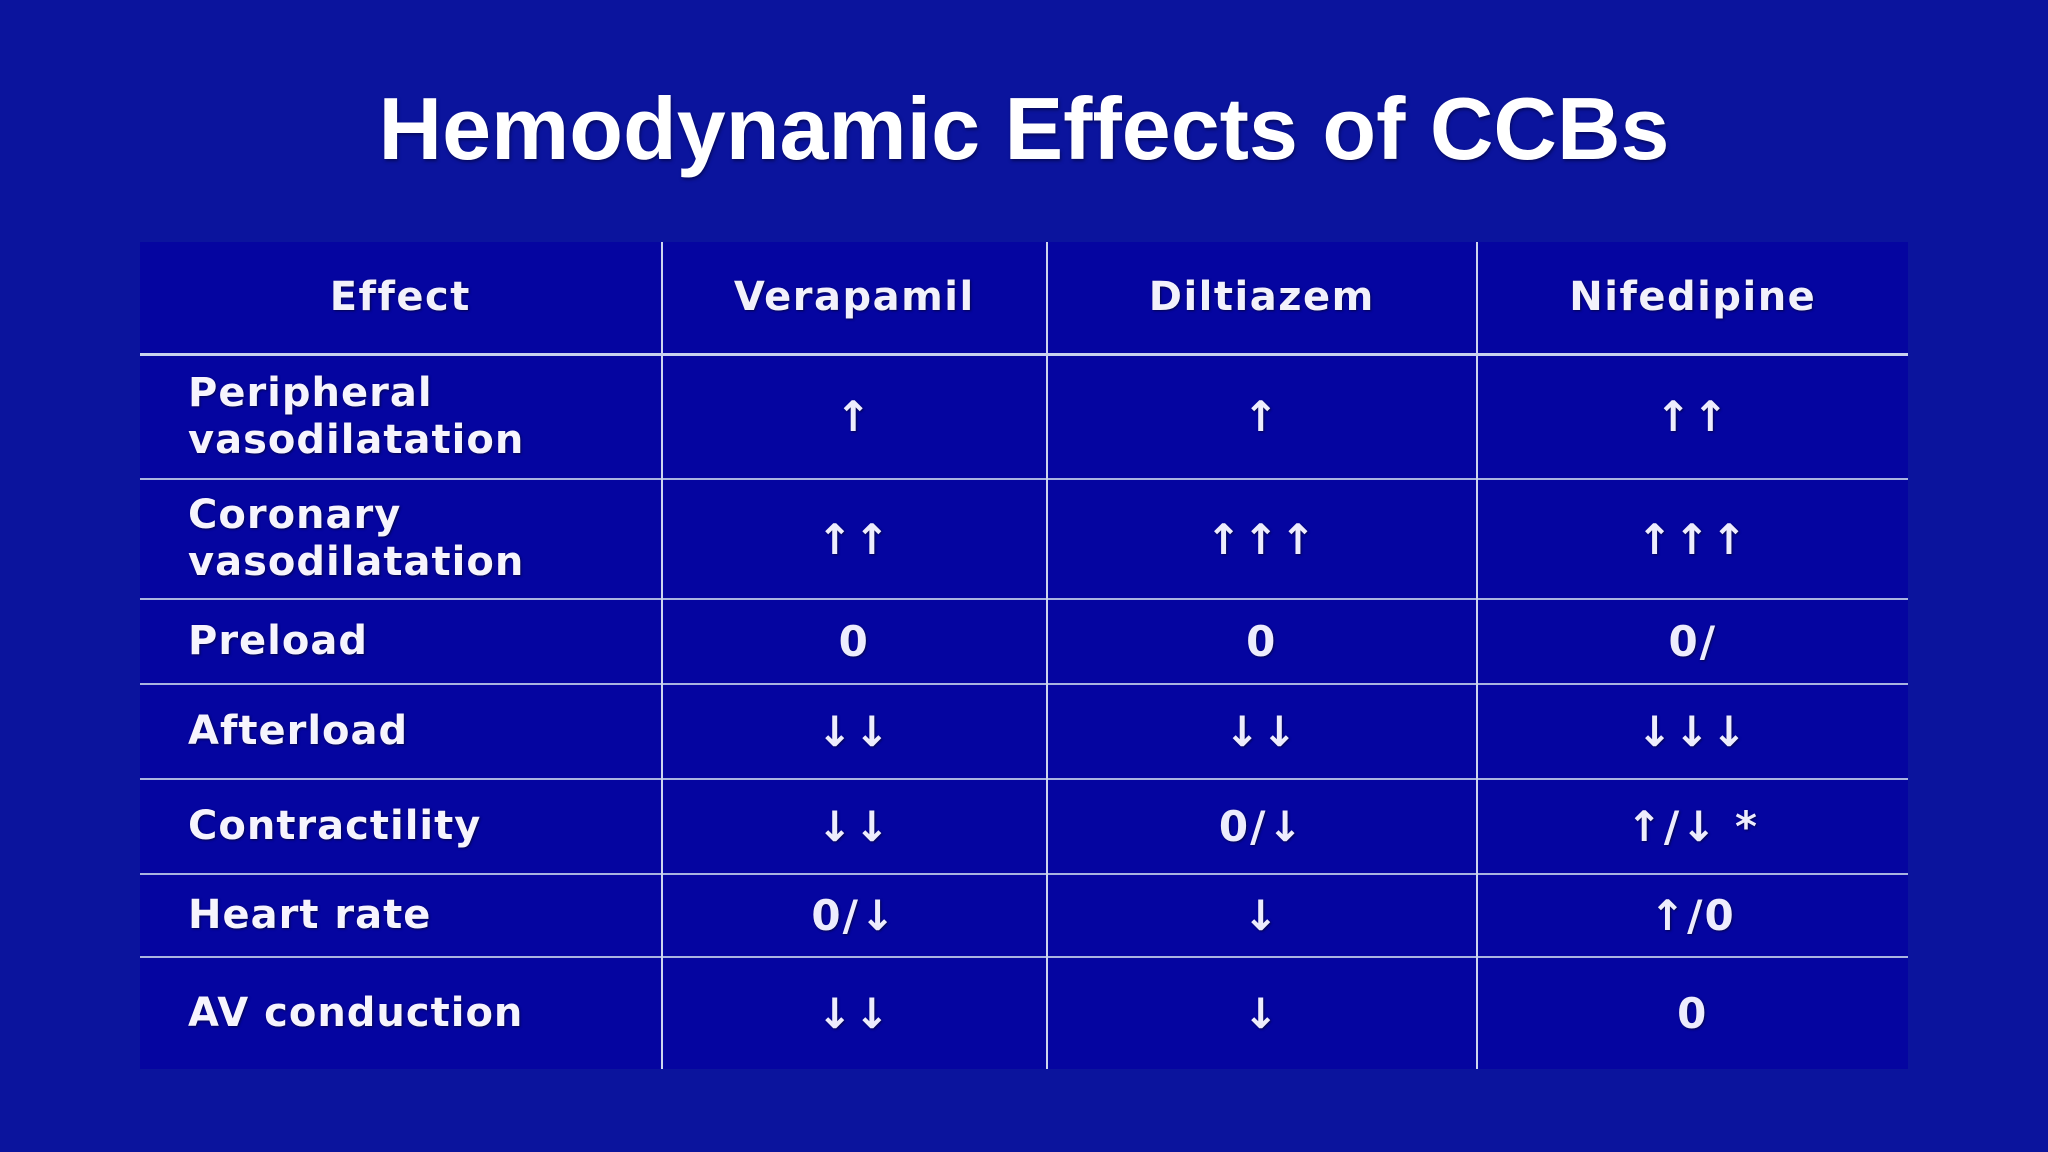 This screenshot has width=2048, height=1152. Describe the element at coordinates (1261, 299) in the screenshot. I see `column-header-diltiazem: Diltiazem` at that location.